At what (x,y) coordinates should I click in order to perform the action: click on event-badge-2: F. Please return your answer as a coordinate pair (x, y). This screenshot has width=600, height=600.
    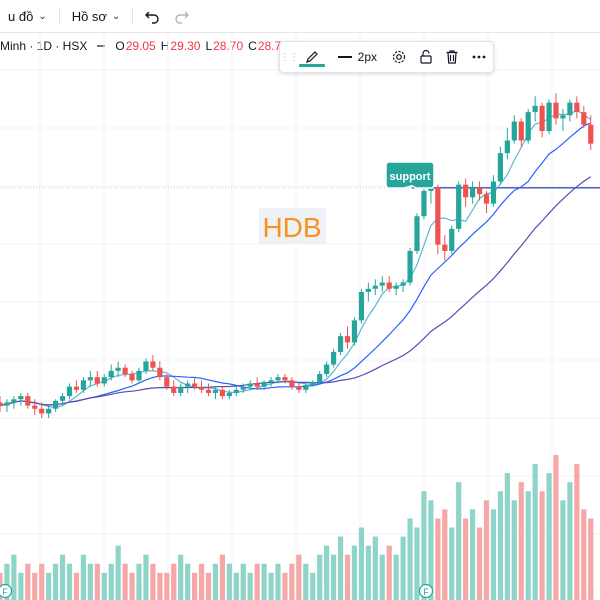
    Looking at the image, I should click on (426, 591).